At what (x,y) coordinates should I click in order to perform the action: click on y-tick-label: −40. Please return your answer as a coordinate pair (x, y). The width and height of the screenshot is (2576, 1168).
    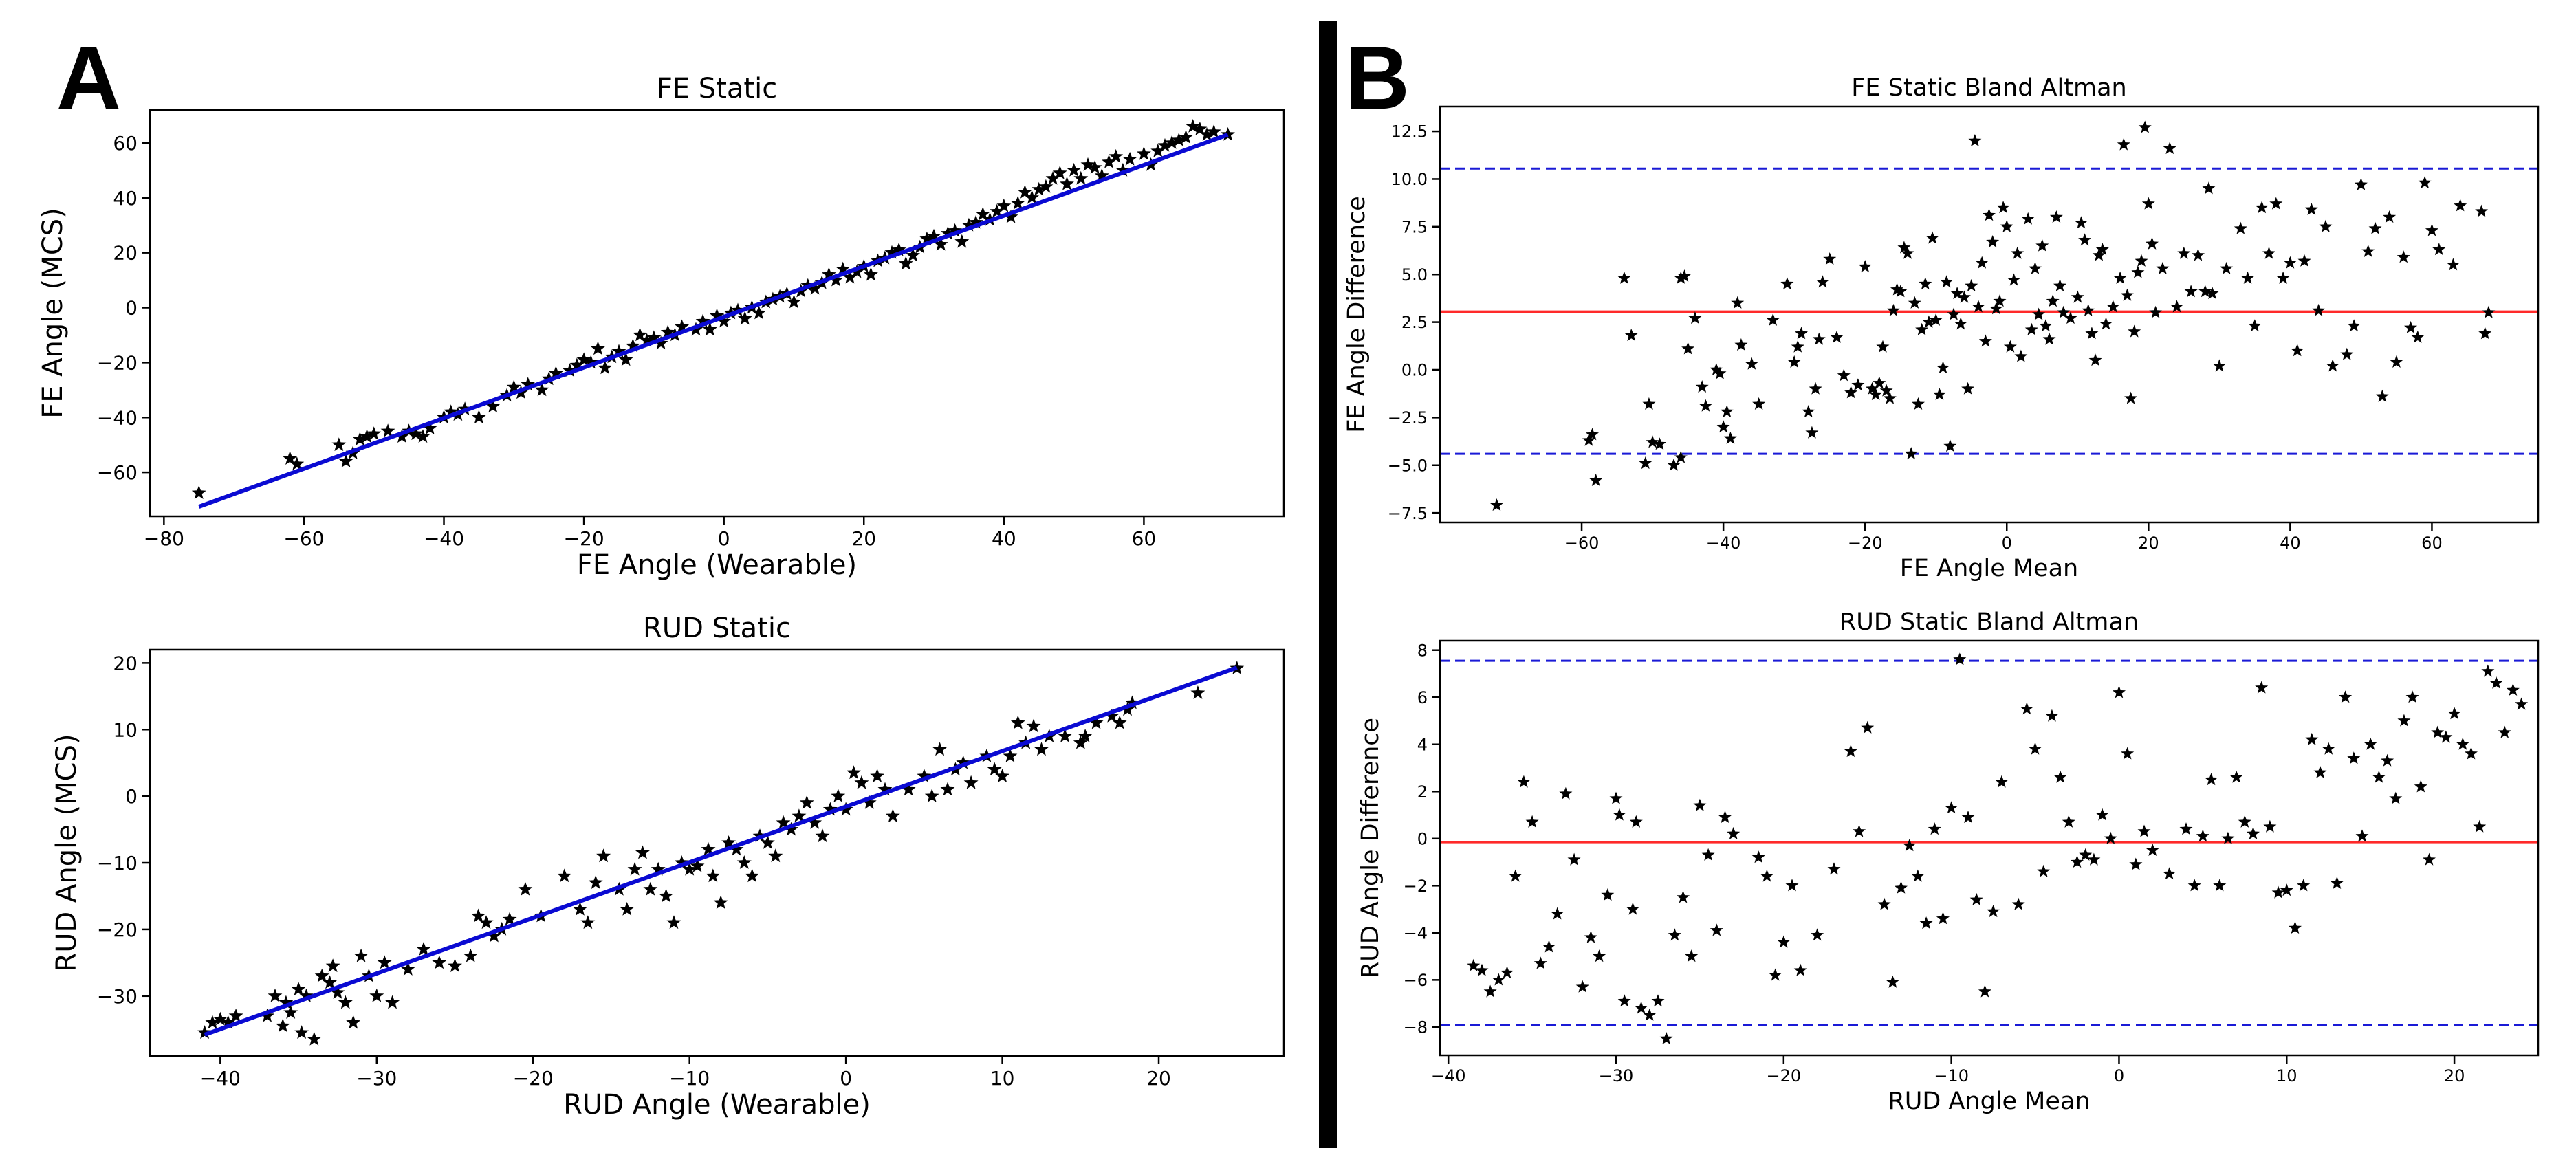
    Looking at the image, I should click on (117, 417).